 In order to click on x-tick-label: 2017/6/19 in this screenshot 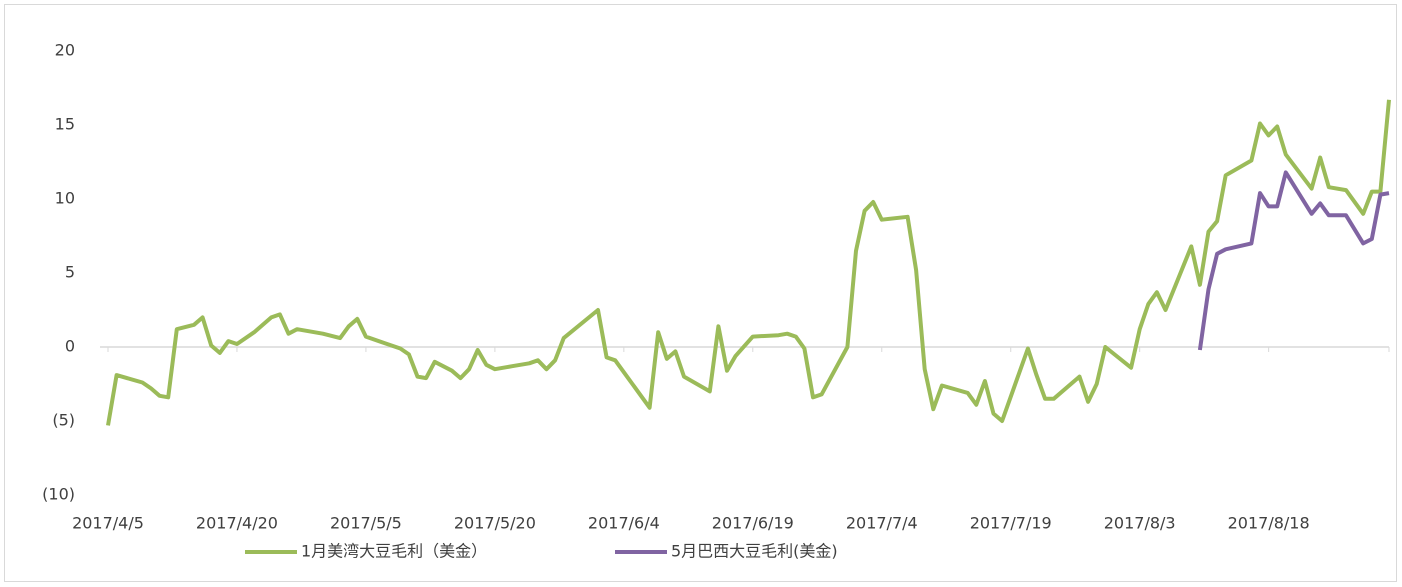, I will do `click(753, 523)`.